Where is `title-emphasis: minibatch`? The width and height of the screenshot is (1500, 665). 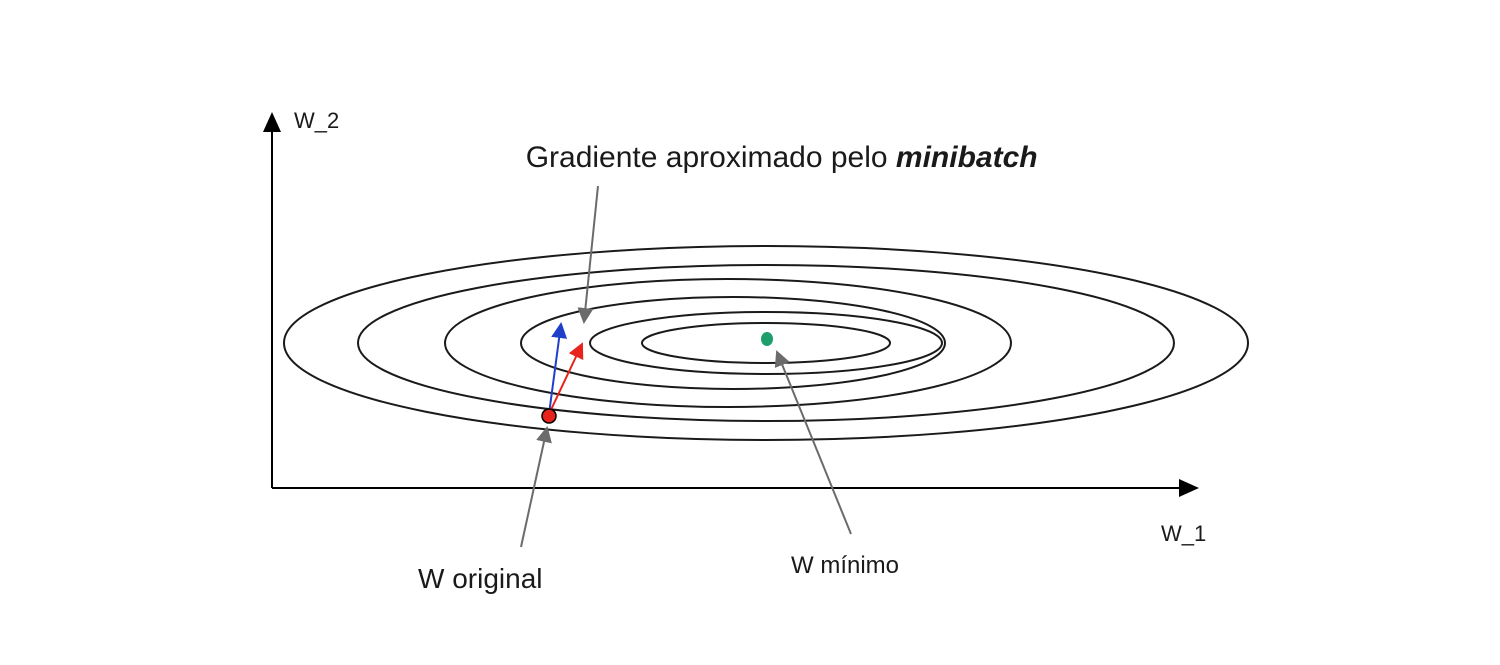 title-emphasis: minibatch is located at coordinates (967, 157).